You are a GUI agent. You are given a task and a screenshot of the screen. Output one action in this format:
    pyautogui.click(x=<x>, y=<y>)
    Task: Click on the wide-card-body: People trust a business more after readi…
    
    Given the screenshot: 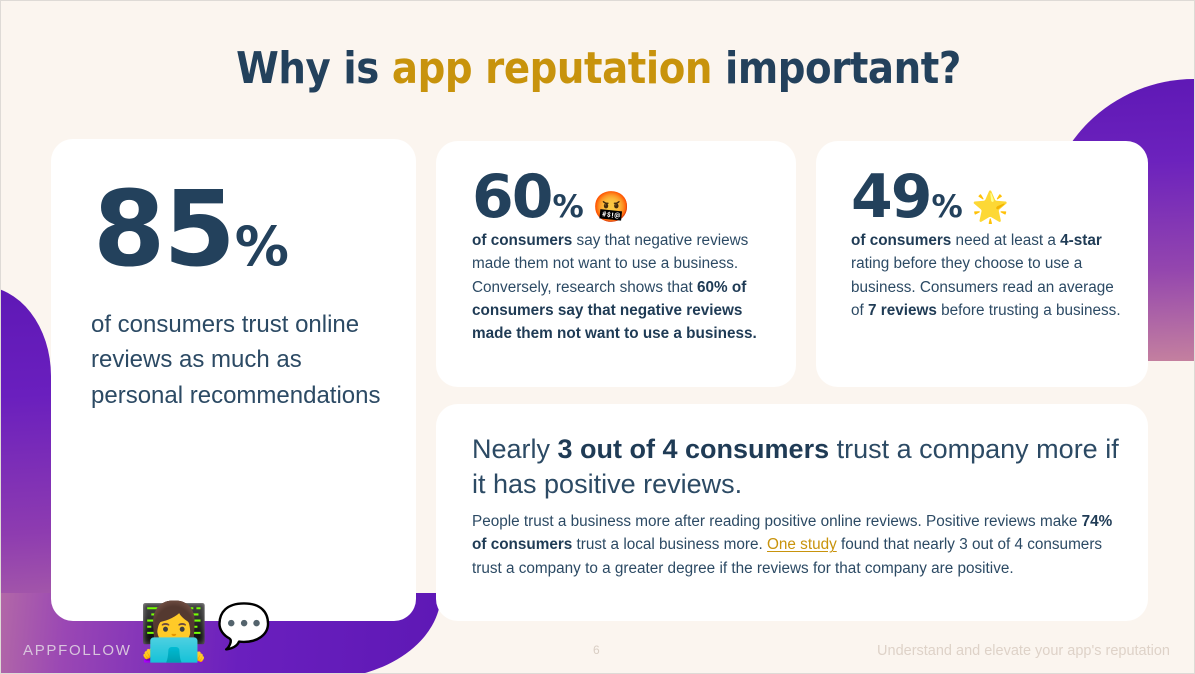 What is the action you would take?
    pyautogui.click(x=796, y=545)
    